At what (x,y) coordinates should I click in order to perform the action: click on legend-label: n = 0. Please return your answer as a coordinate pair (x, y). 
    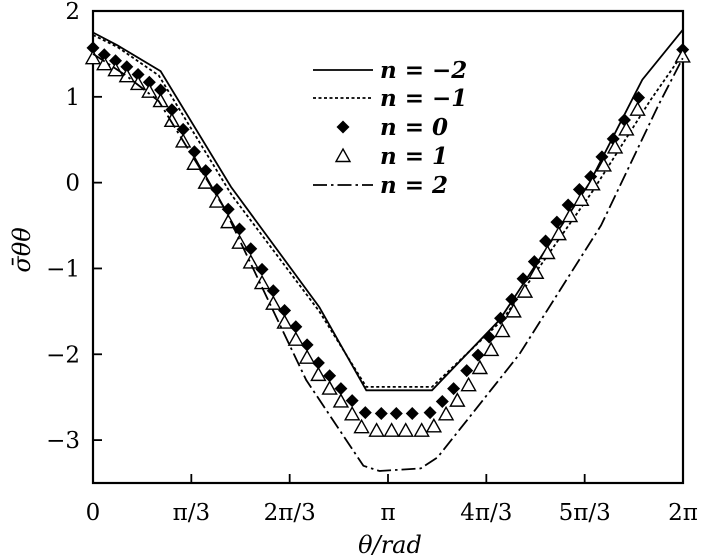
    Looking at the image, I should click on (414, 127).